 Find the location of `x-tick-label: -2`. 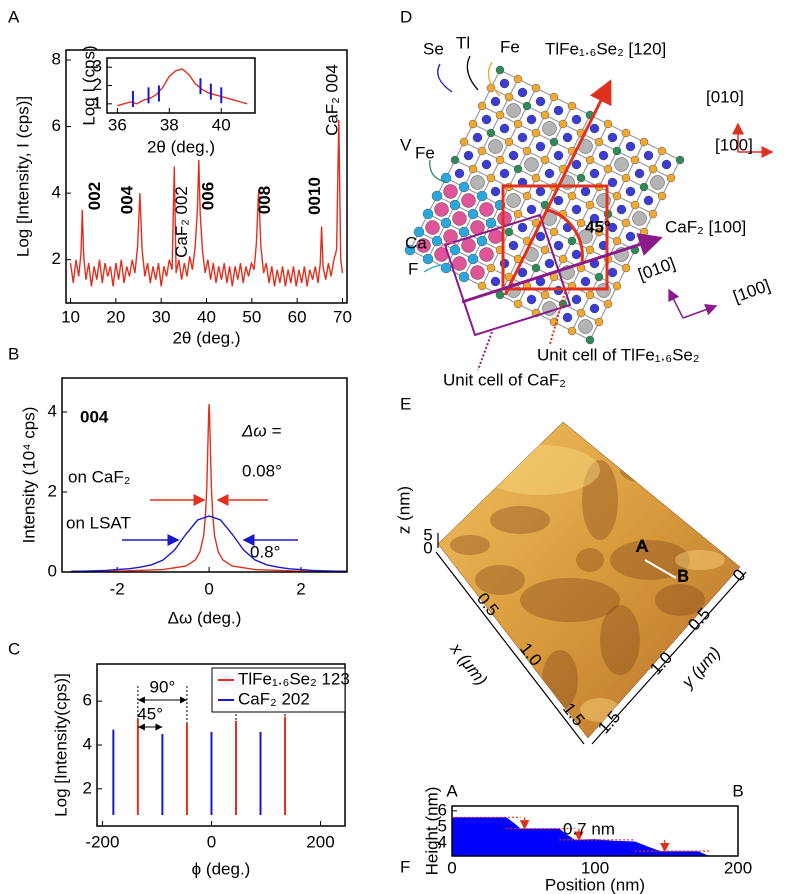

x-tick-label: -2 is located at coordinates (117, 588).